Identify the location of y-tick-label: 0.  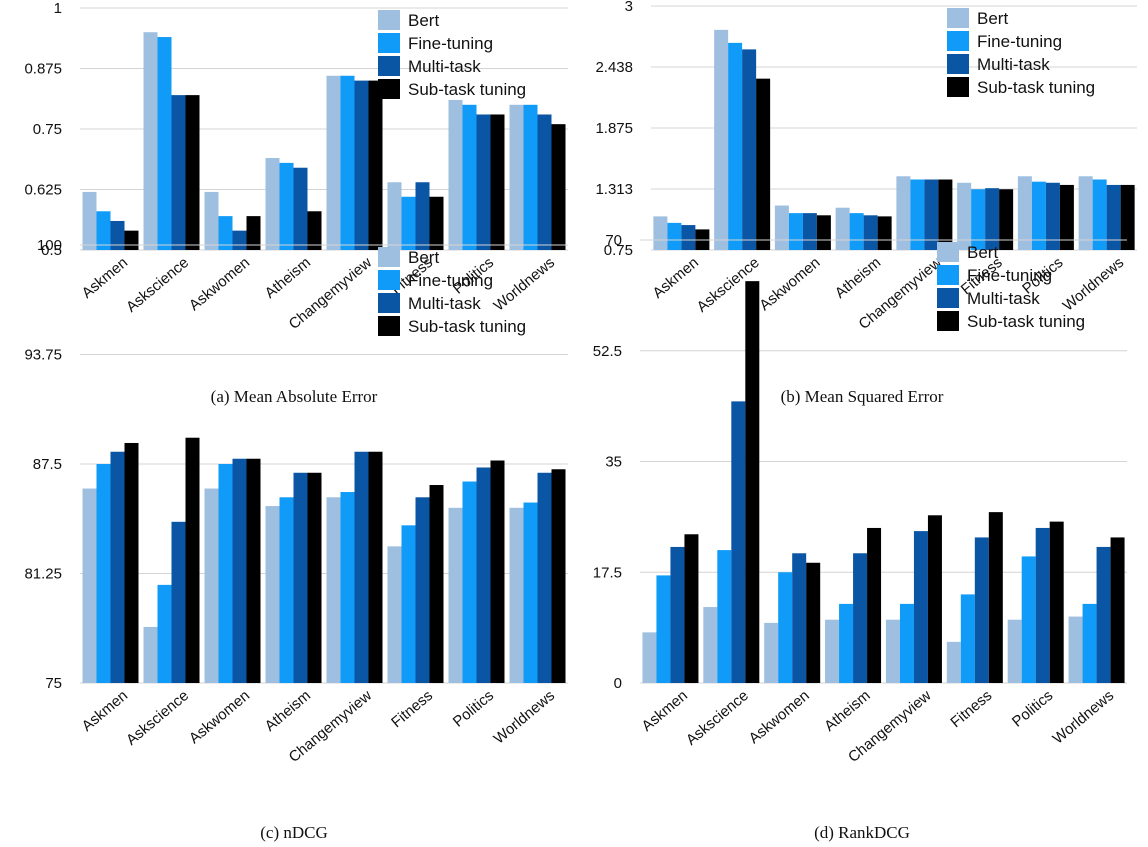
(618, 683).